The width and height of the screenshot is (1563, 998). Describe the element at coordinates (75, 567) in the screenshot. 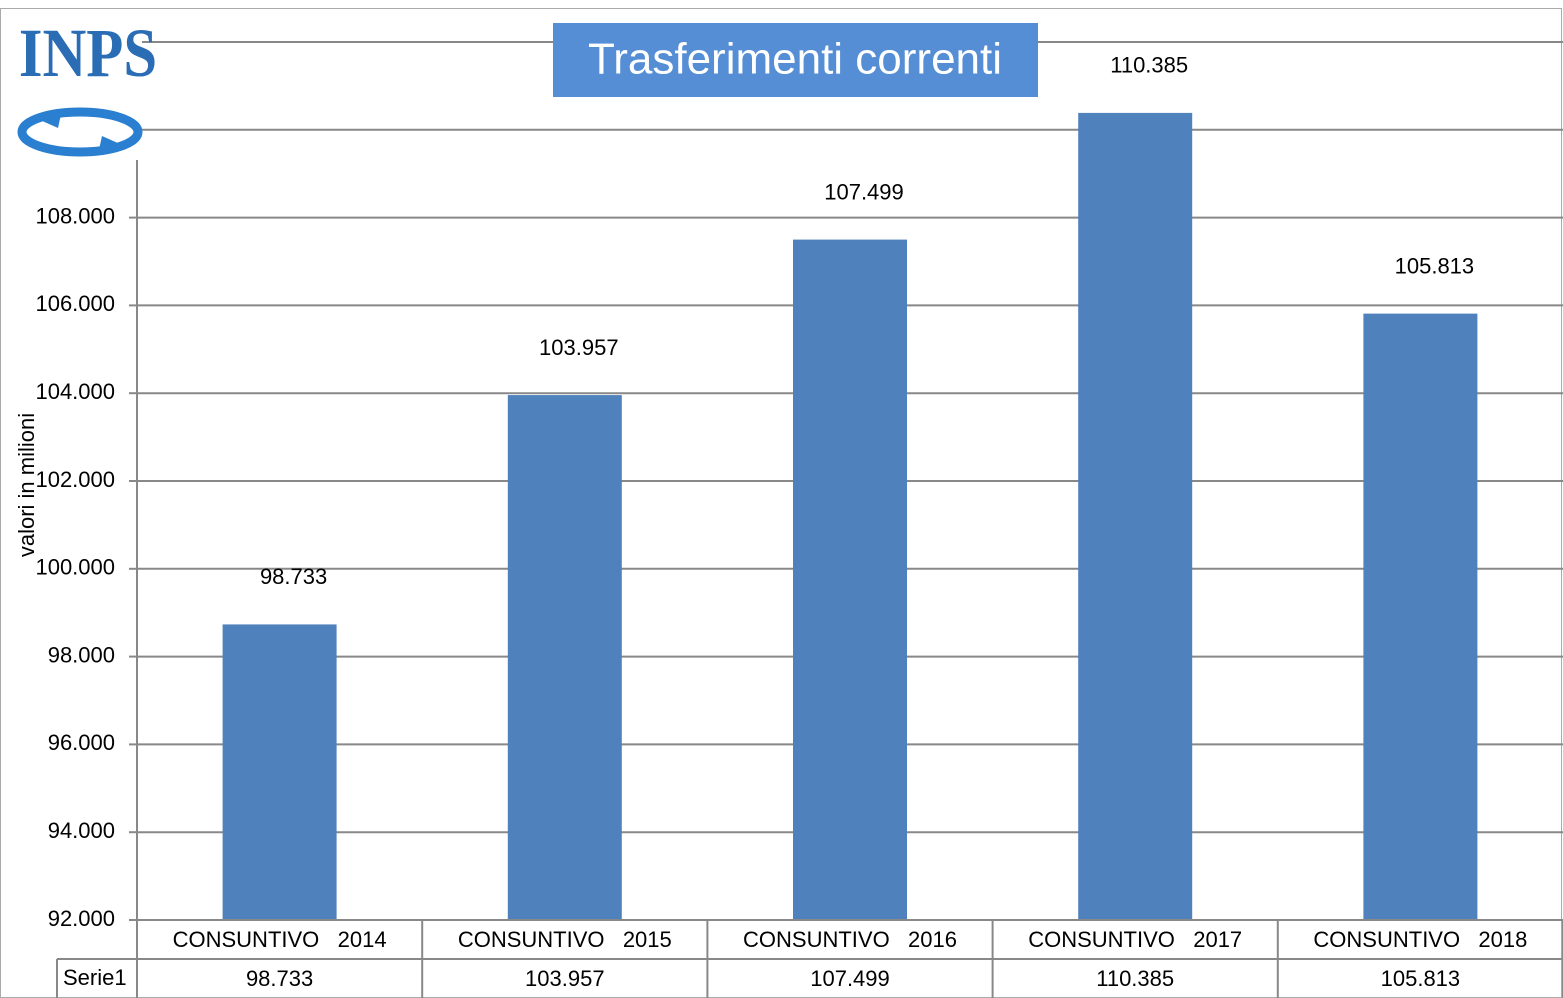

I see `y-tick-label: 100.000` at that location.